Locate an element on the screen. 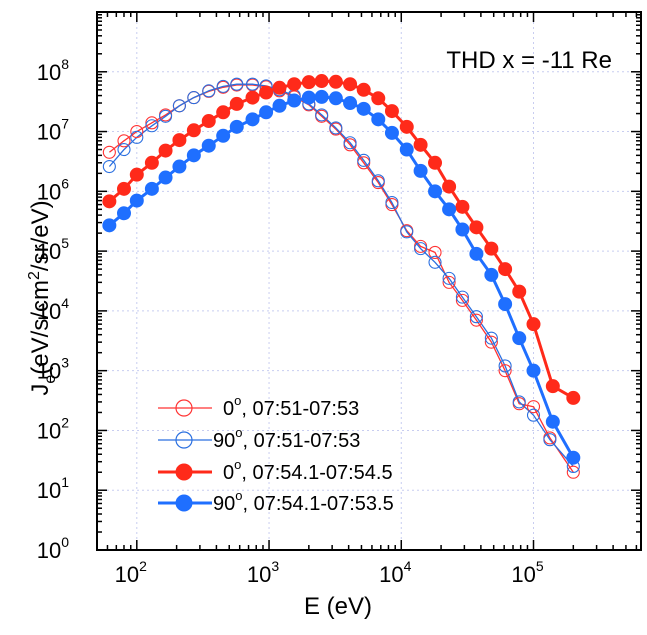 Image resolution: width=647 pixels, height=635 pixels. legend-label: 0o, 07:54.1-07:54.5 is located at coordinates (308, 470).